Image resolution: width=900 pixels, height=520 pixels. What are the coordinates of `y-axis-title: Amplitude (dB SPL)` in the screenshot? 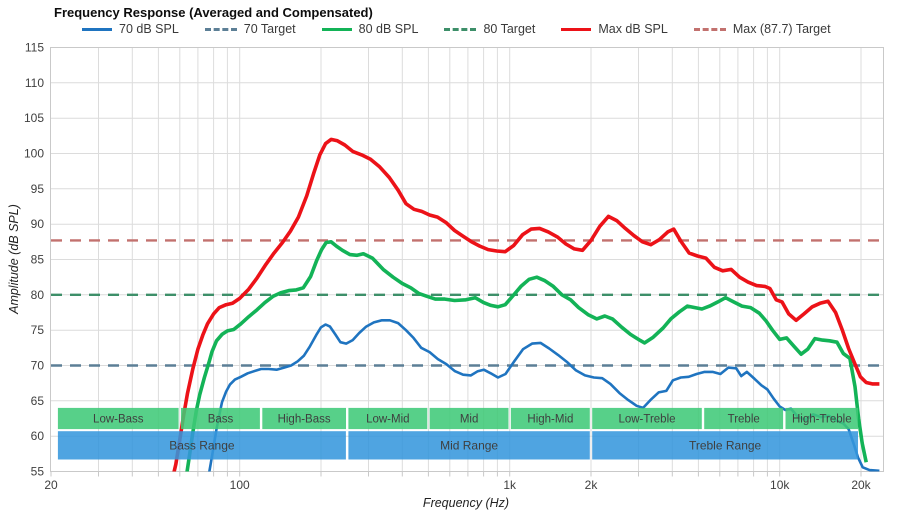 It's located at (14, 259).